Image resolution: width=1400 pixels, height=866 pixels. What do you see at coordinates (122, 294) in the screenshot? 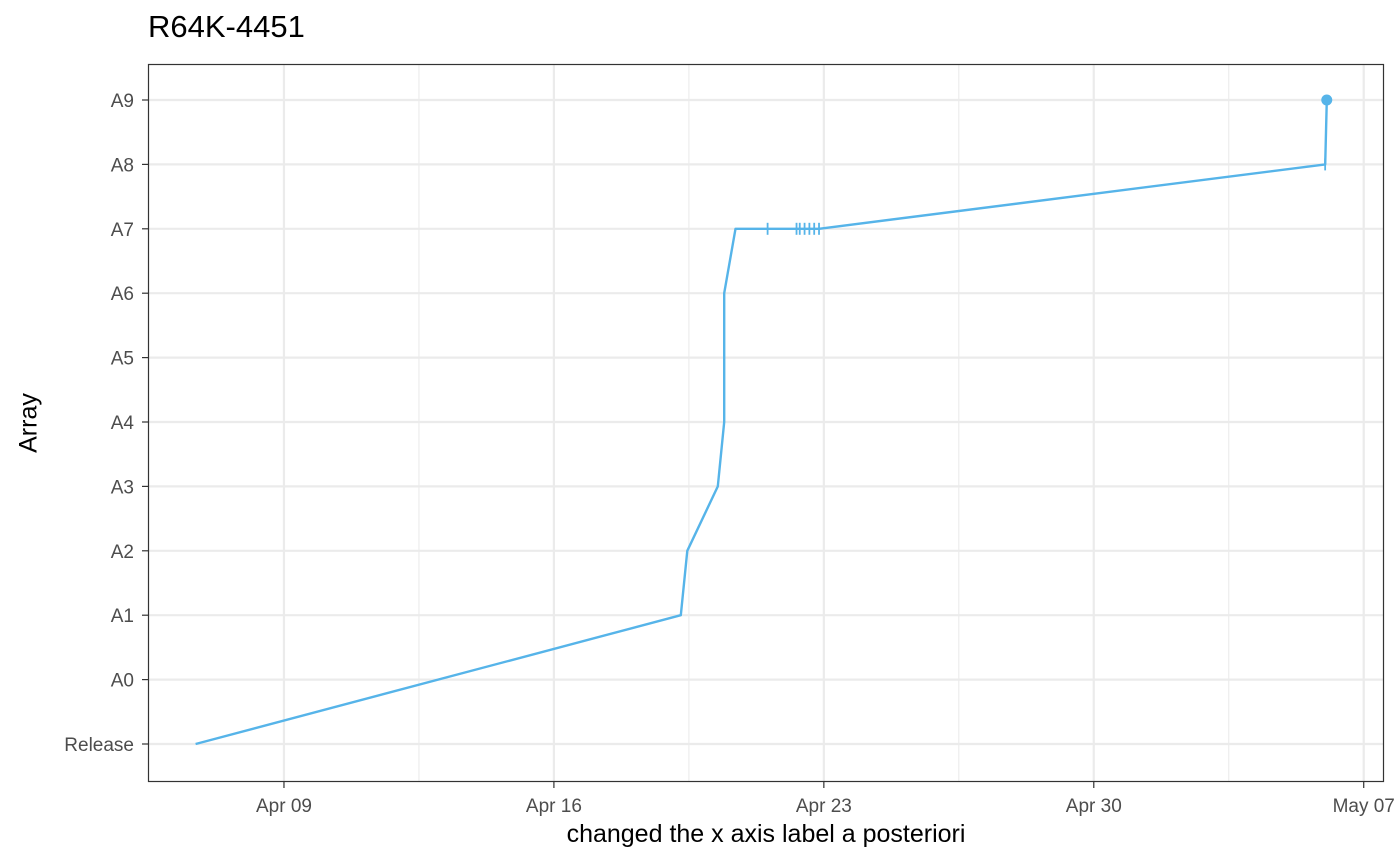
I see `y-tick-label: A6` at bounding box center [122, 294].